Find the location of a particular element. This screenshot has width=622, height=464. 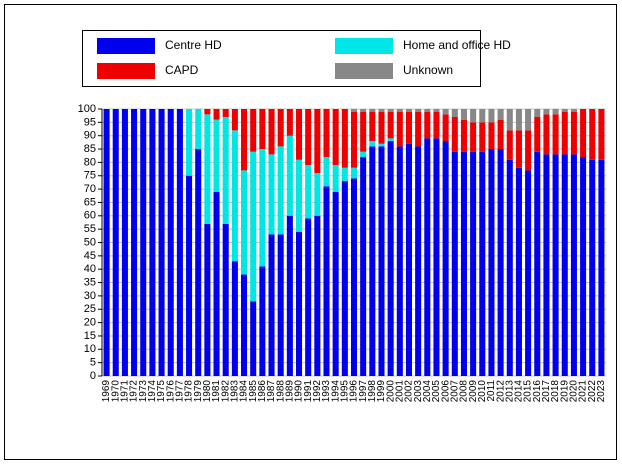

x-tick-label: 2020 is located at coordinates (574, 391).